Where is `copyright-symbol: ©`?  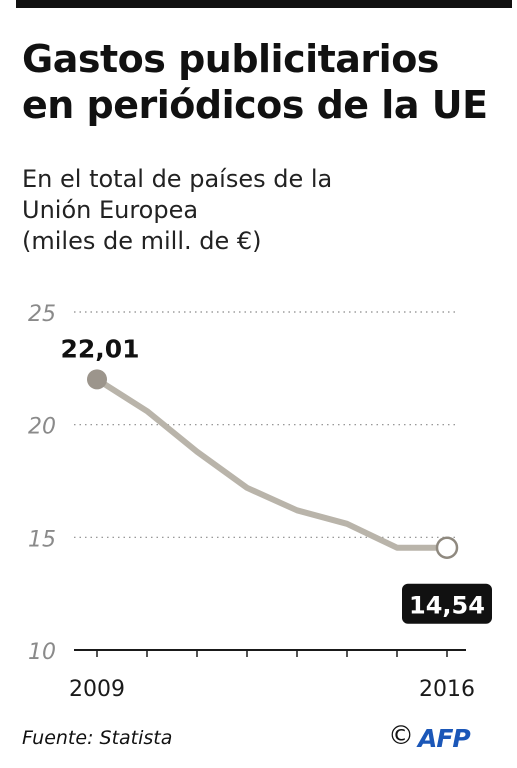
copyright-symbol: © is located at coordinates (401, 736).